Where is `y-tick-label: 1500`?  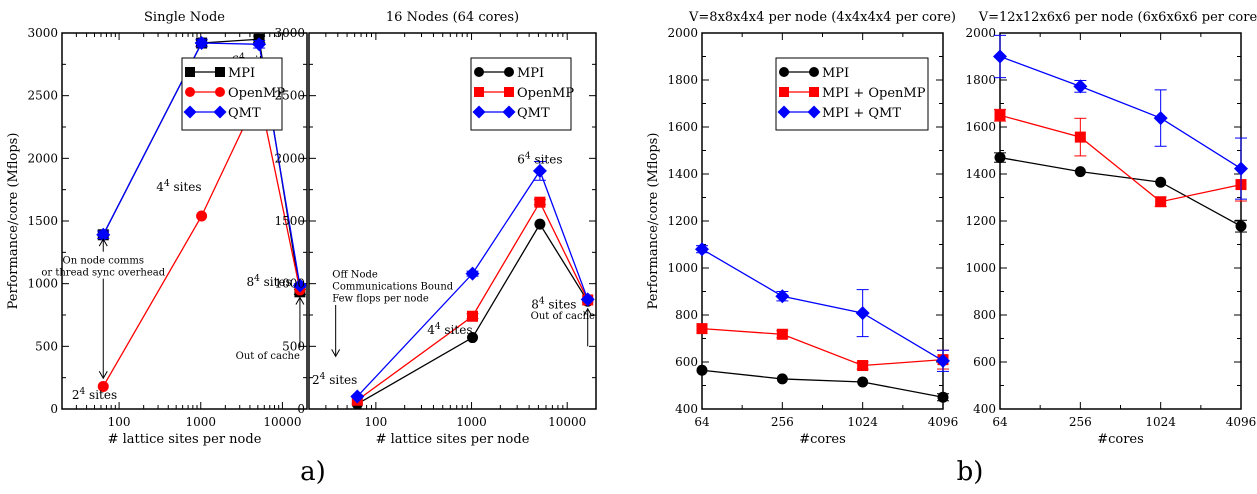
y-tick-label: 1500 is located at coordinates (289, 221).